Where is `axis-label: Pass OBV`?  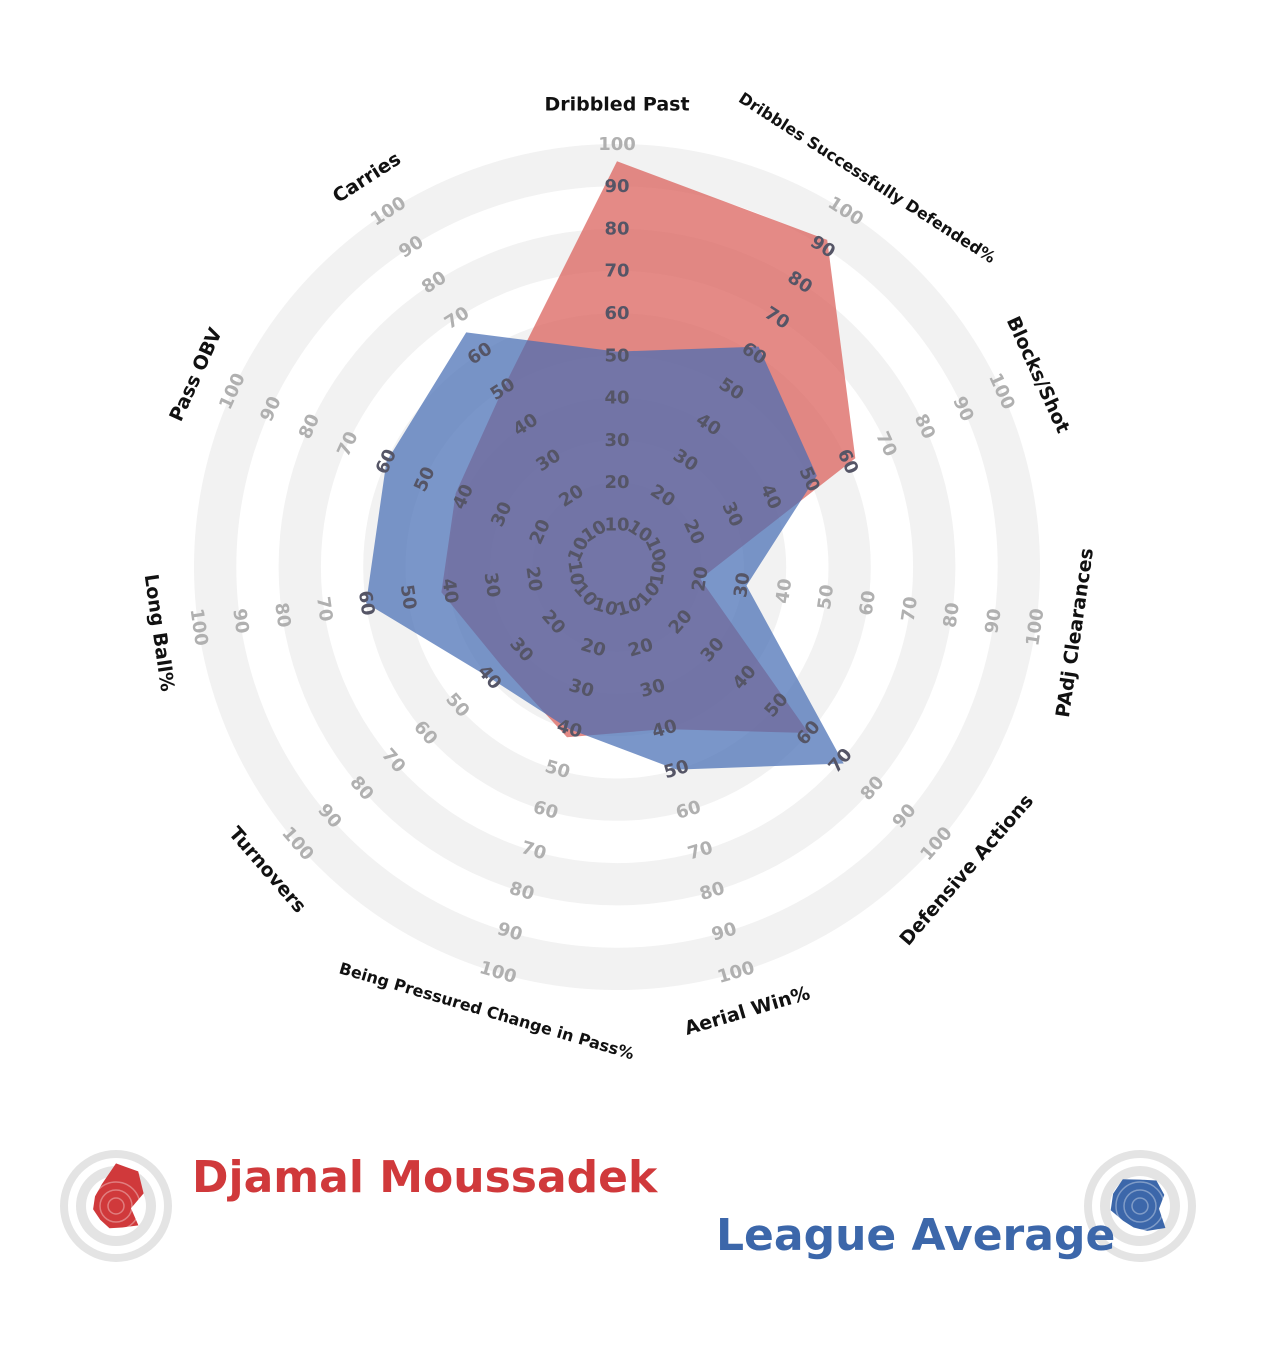
axis-label: Pass OBV is located at coordinates (196, 374).